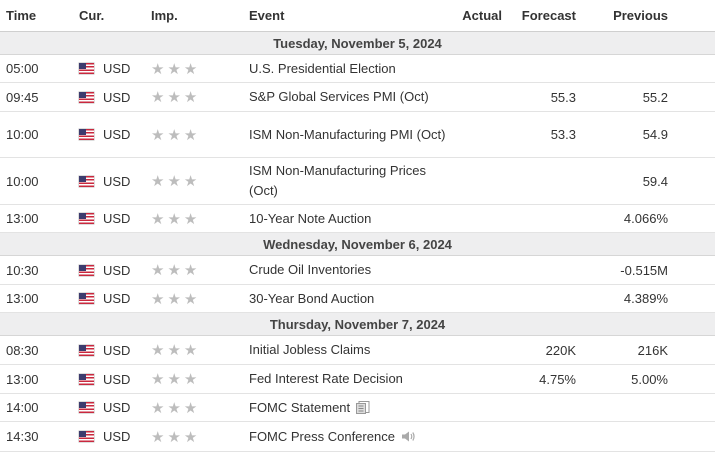 This screenshot has height=455, width=715. I want to click on event-name: 10-Year Note Auction, so click(310, 218).